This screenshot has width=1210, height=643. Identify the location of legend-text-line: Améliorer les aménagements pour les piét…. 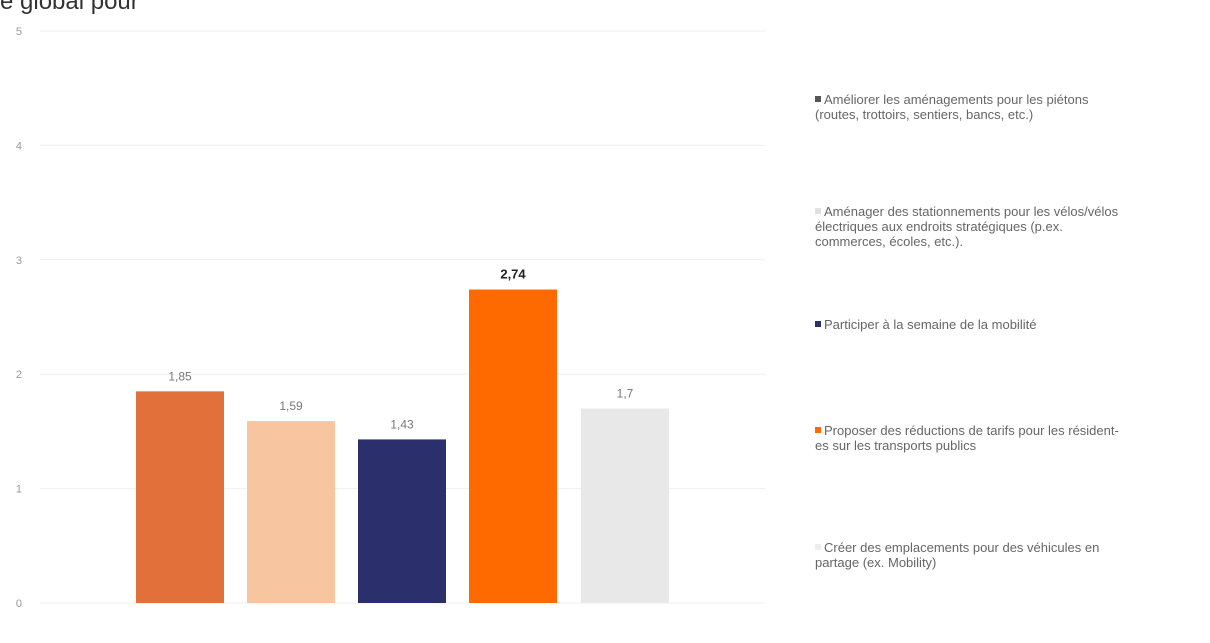
(956, 99).